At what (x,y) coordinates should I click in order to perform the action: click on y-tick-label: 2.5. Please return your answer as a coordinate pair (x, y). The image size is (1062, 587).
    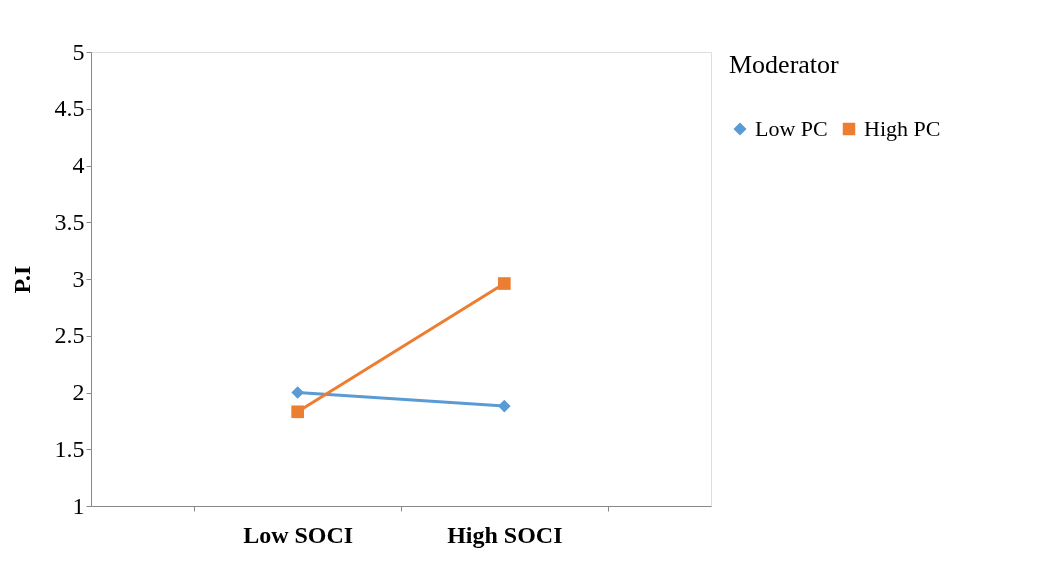
    Looking at the image, I should click on (69, 335).